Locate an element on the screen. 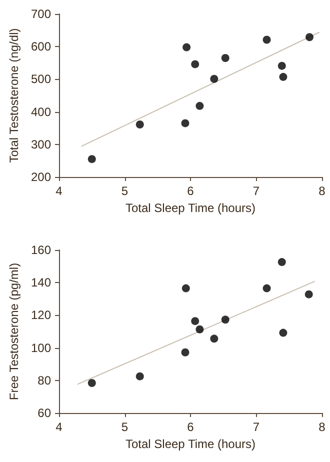  y-axis-title: Total Testosterone (ng/dl) is located at coordinates (14, 95).